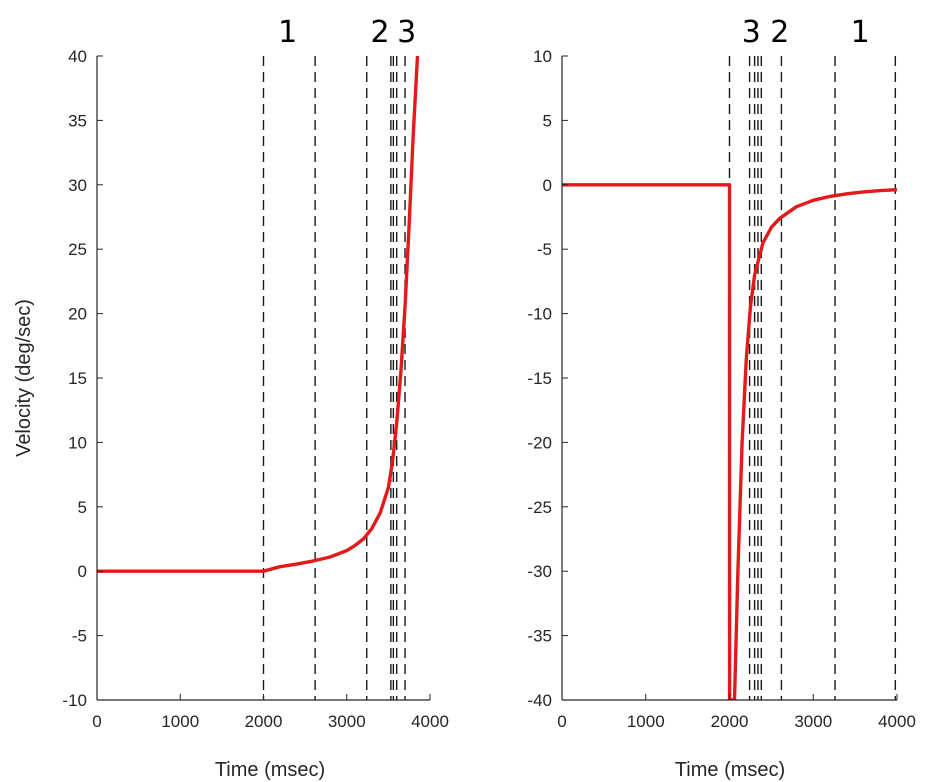 The image size is (937, 782). Describe the element at coordinates (77, 185) in the screenshot. I see `y-tick-label: 30` at that location.